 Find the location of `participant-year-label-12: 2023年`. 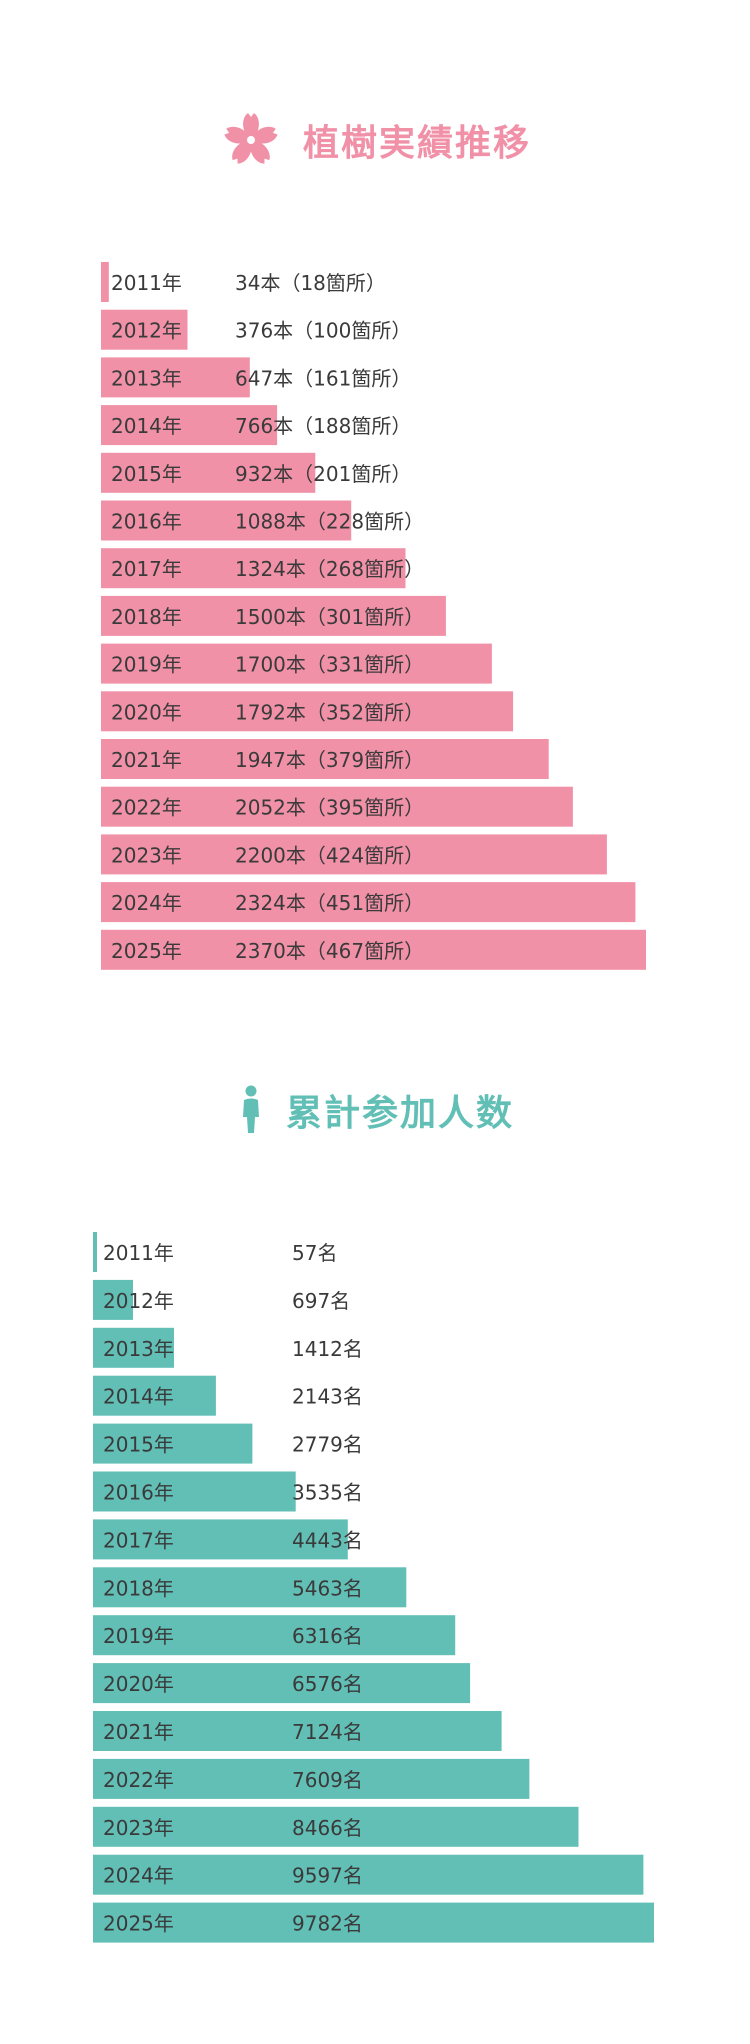

participant-year-label-12: 2023年 is located at coordinates (138, 1828).